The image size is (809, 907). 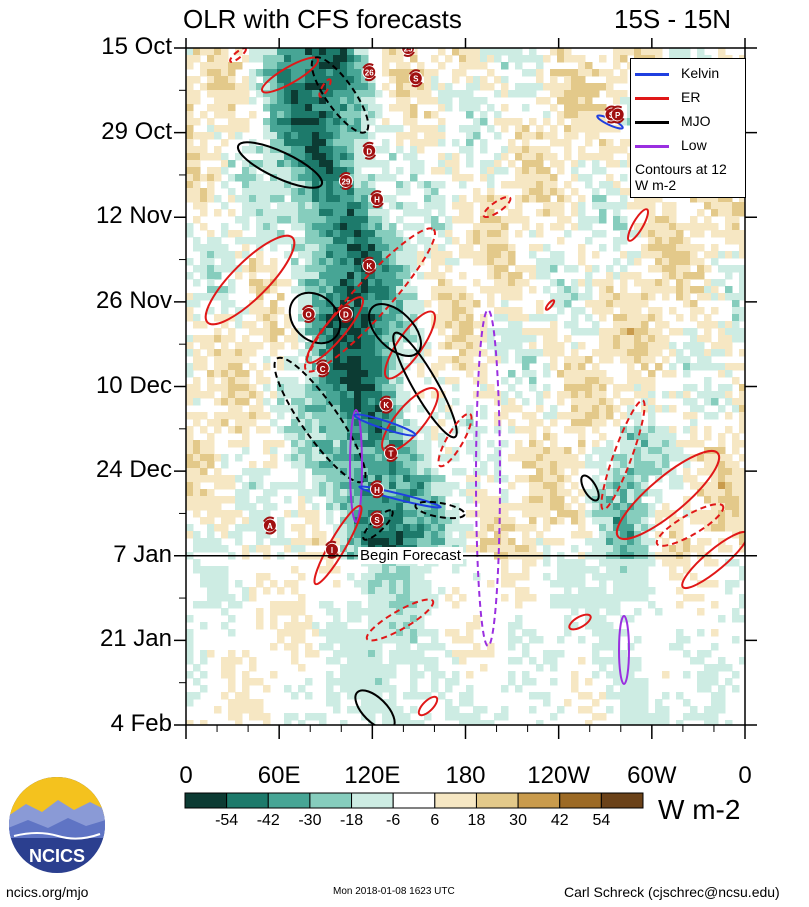 I want to click on colorbar-label: -6, so click(x=393, y=820).